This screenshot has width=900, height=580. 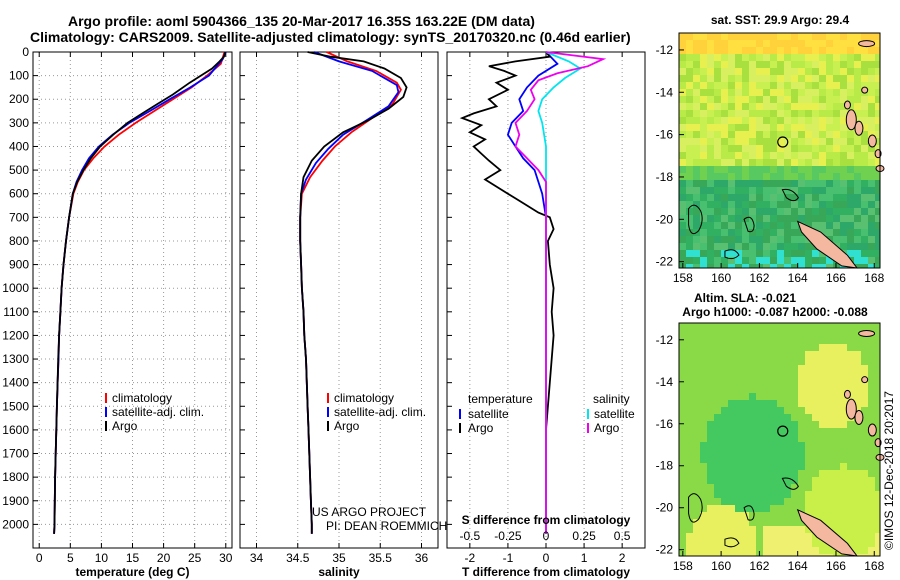 What do you see at coordinates (560, 292) in the screenshot?
I see `series-line-s-argo` at bounding box center [560, 292].